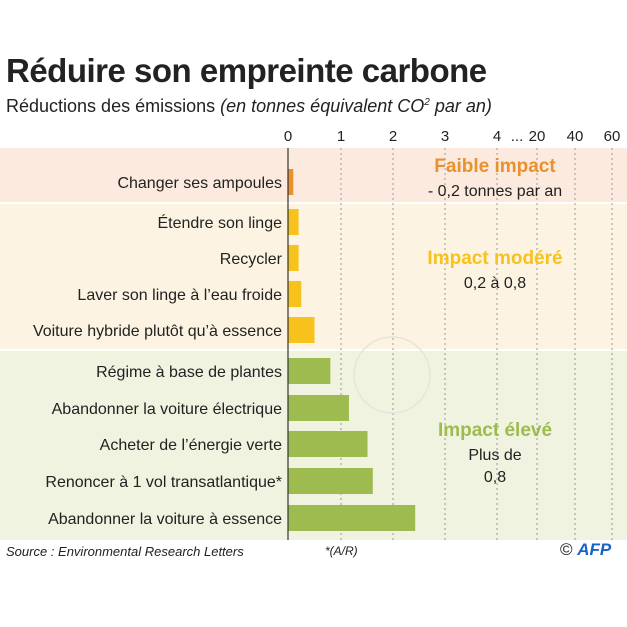  Describe the element at coordinates (219, 222) in the screenshot. I see `category-label: Étendre son linge` at that location.